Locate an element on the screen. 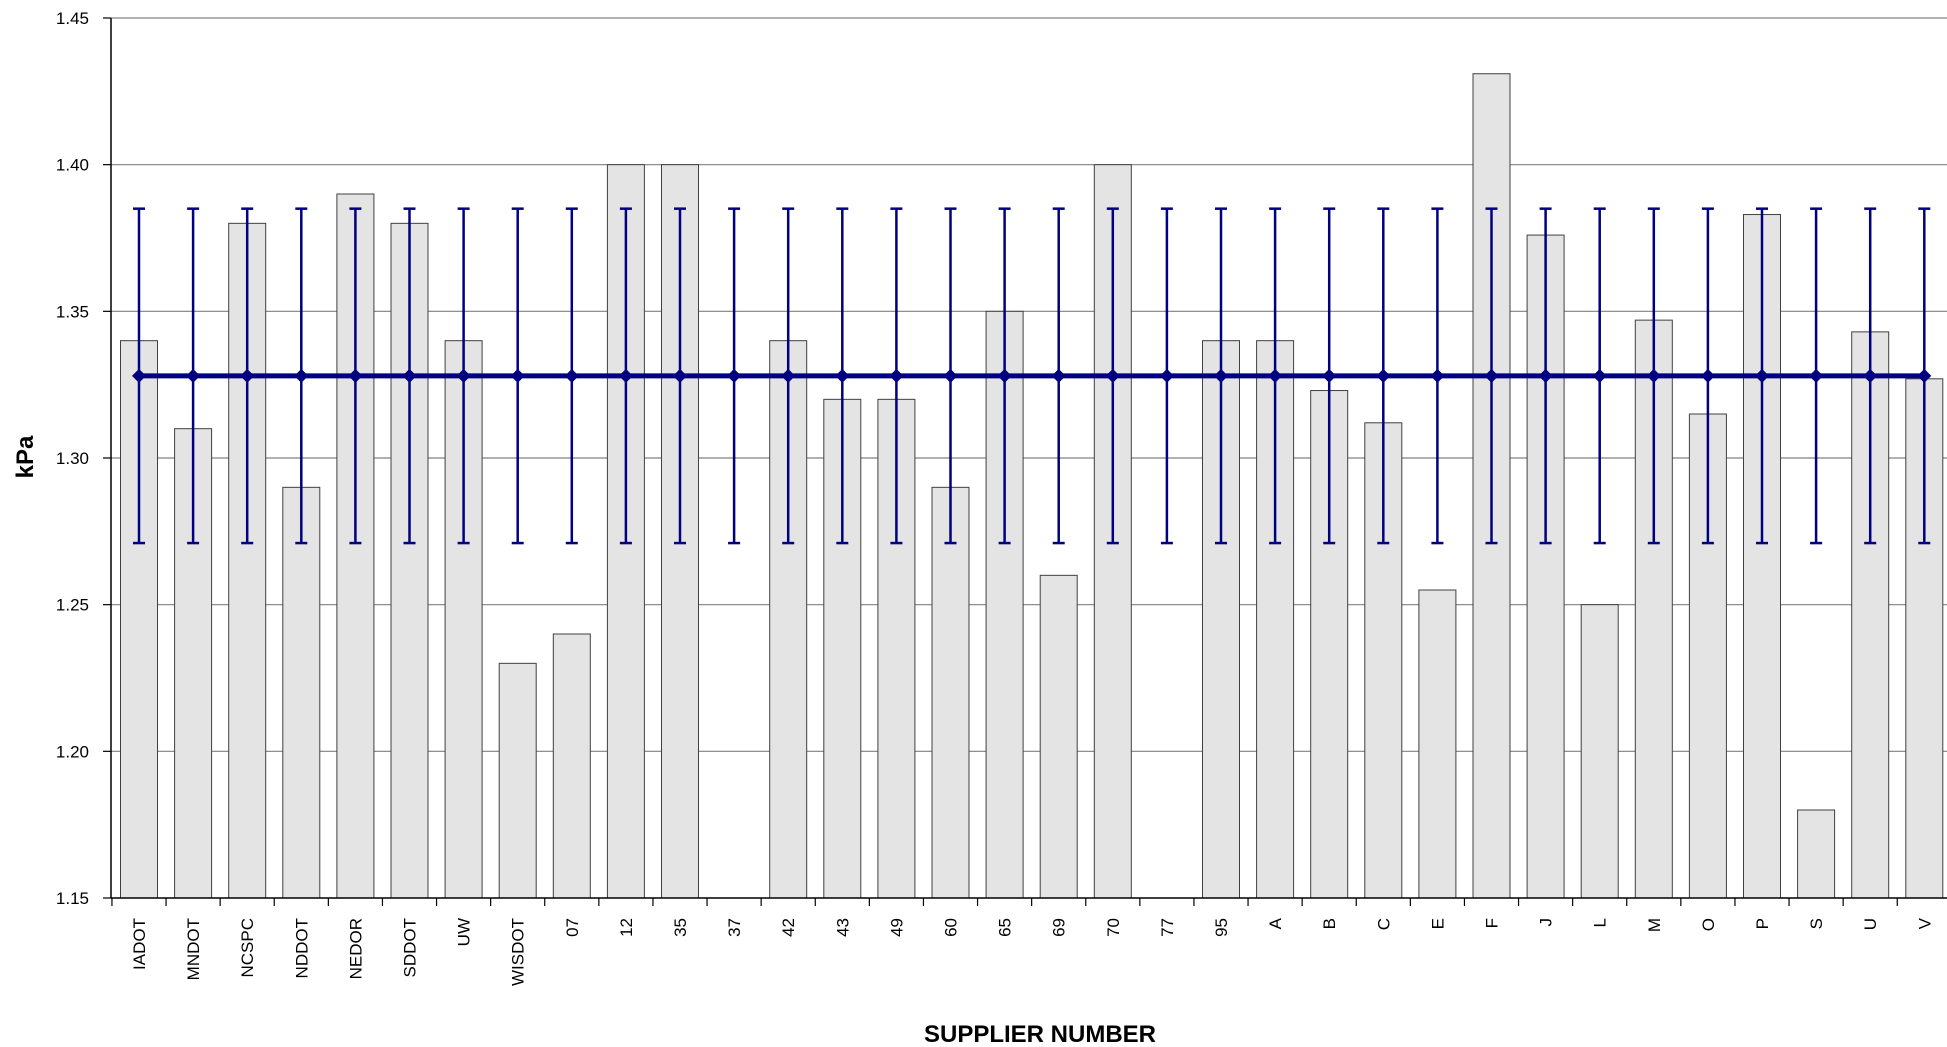 The image size is (1947, 1047). y-tick-label: 1.45 is located at coordinates (72, 18).